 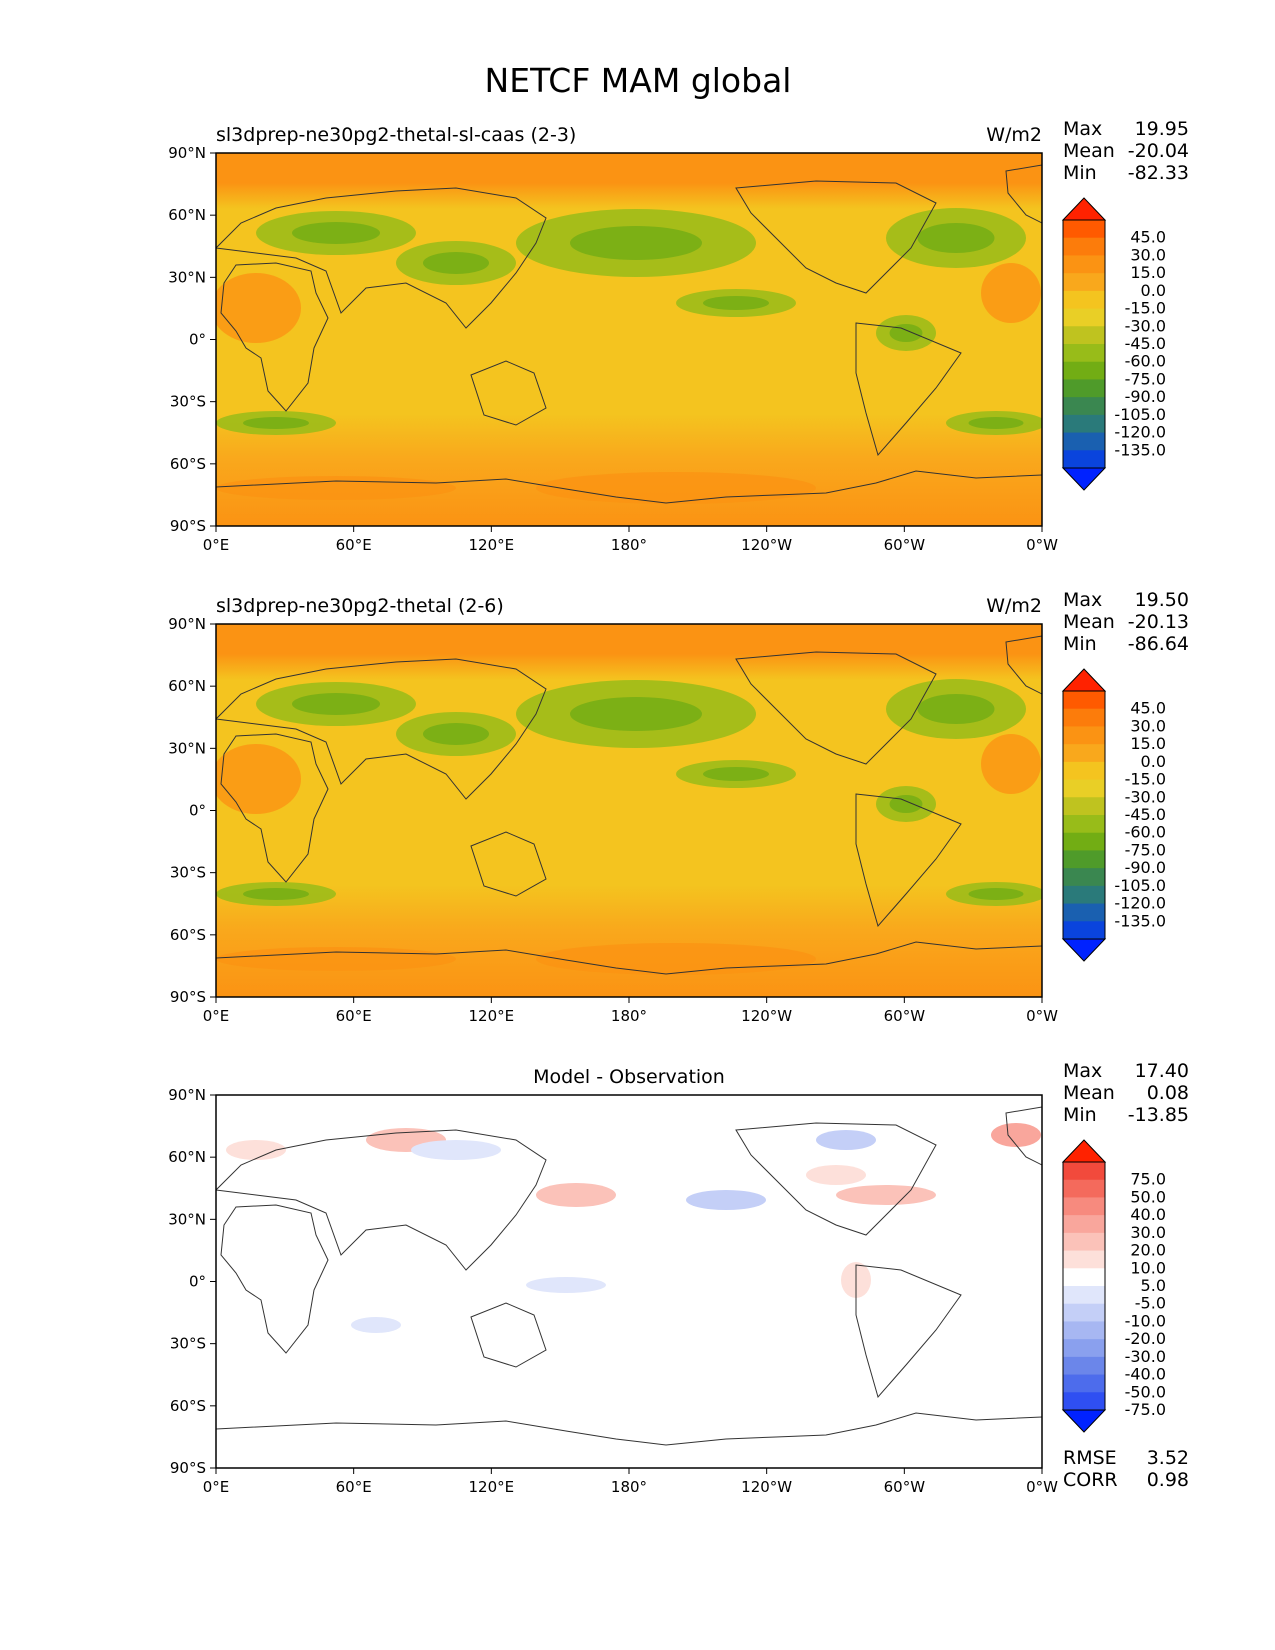 What do you see at coordinates (1090, 1480) in the screenshot?
I see `stat-label: CORR` at bounding box center [1090, 1480].